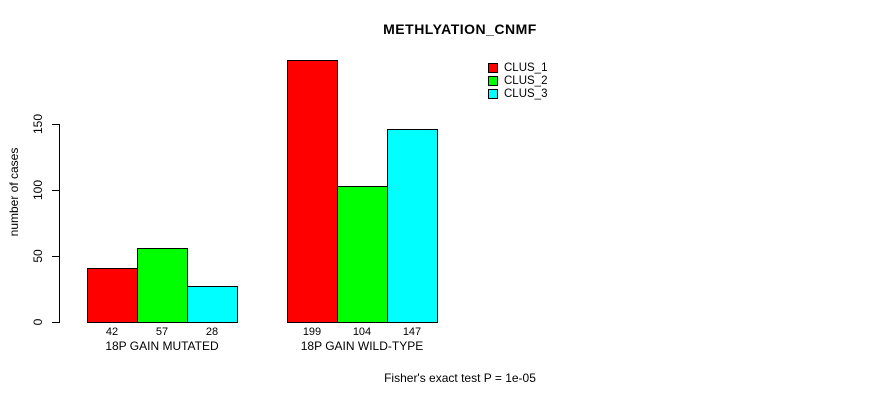  I want to click on bar-clus_1-group1, so click(112, 295).